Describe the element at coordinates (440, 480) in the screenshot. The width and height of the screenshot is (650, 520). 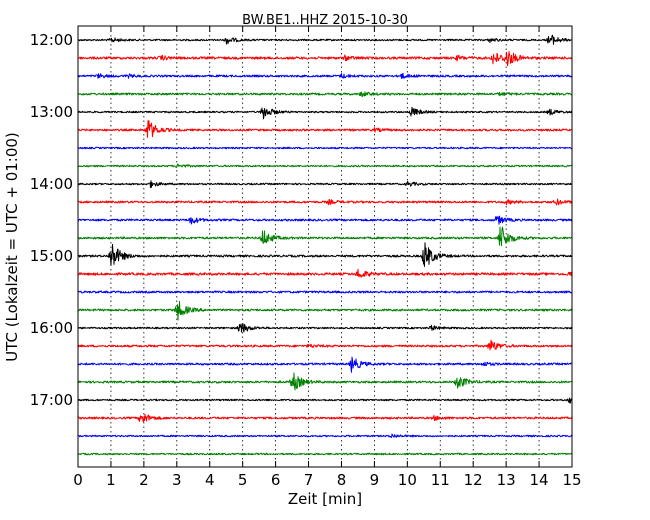
I see `x-tick-label: 11` at that location.